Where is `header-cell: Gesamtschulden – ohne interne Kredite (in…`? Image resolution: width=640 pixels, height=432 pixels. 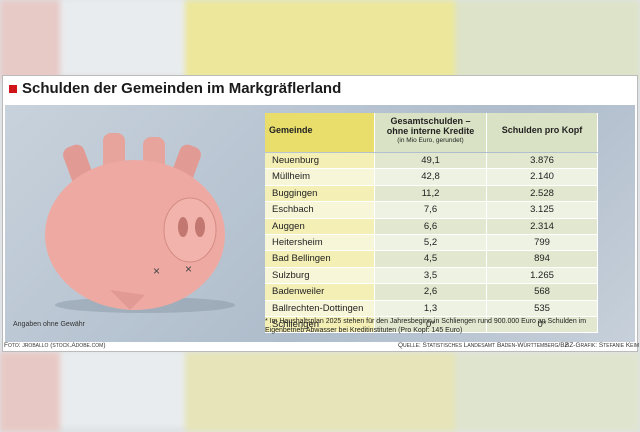
header-cell: Gesamtschulden – ohne interne Kredite (in… is located at coordinates (431, 132).